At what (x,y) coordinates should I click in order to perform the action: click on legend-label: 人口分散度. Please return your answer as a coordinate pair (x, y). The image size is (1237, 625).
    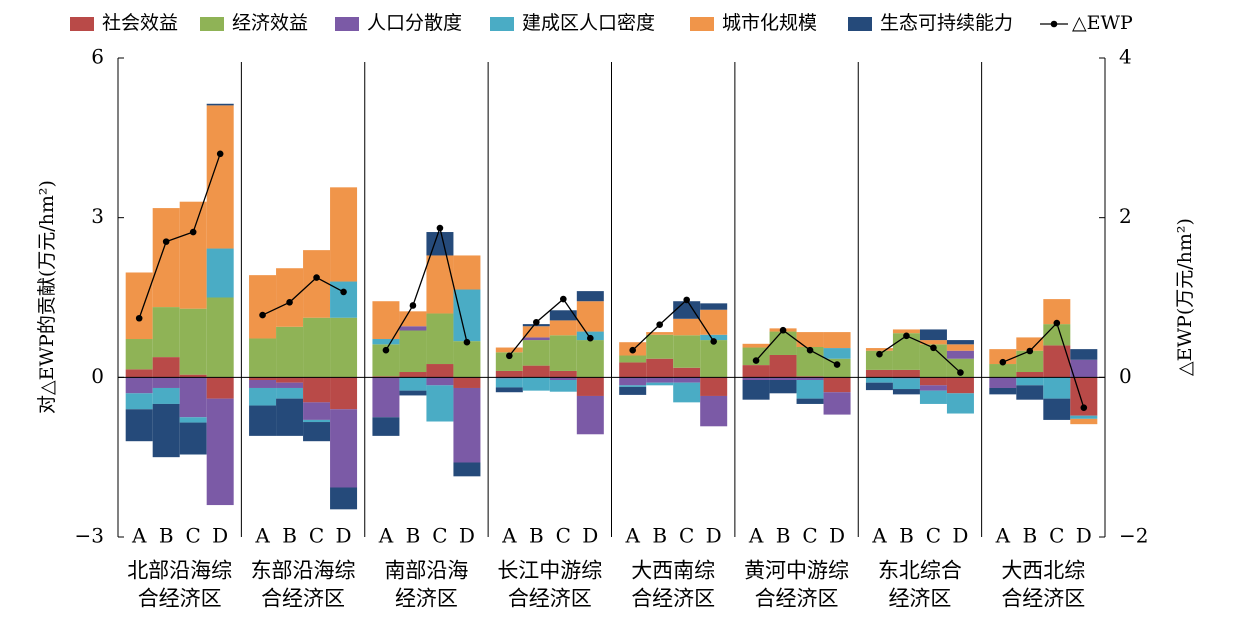
    Looking at the image, I should click on (414, 23).